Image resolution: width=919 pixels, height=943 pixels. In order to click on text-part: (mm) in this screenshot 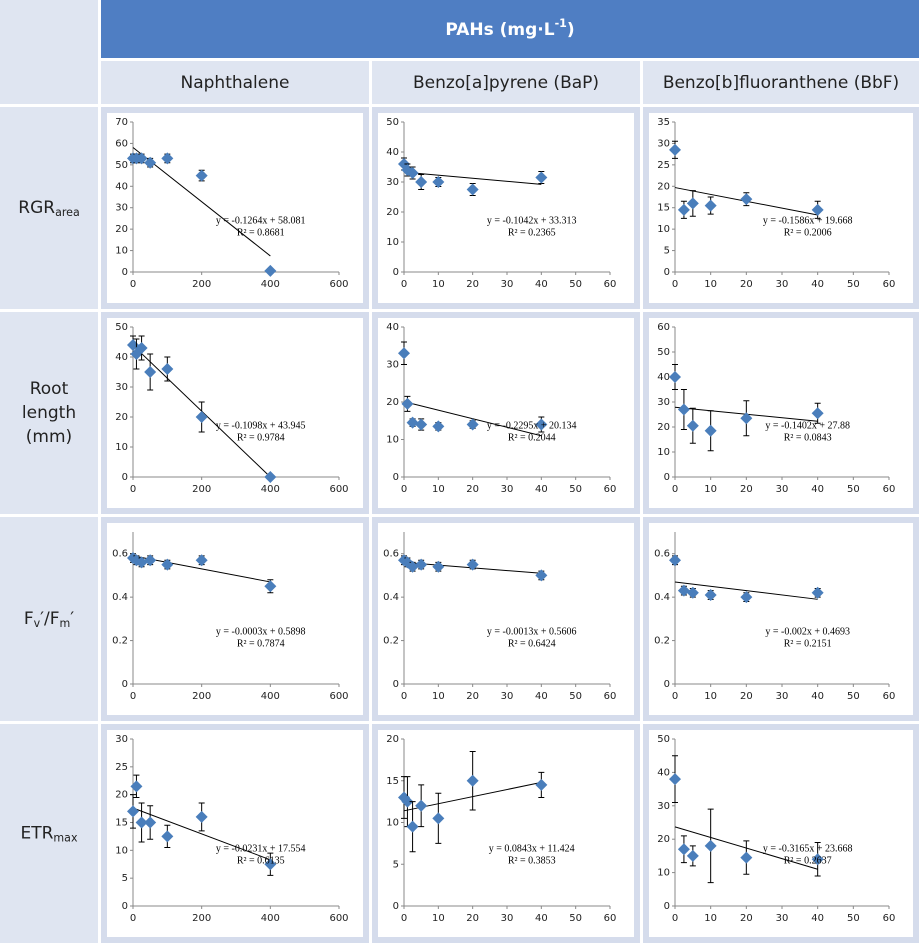, I will do `click(49, 437)`.